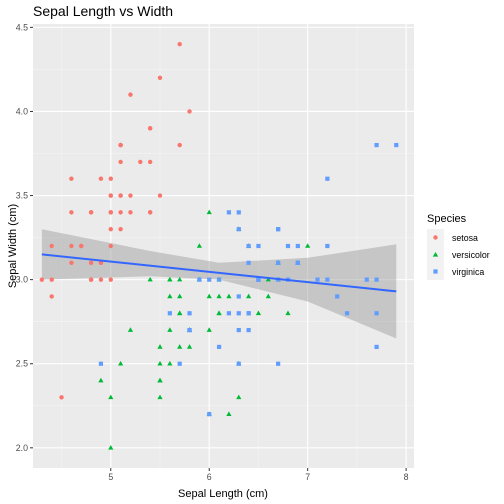  What do you see at coordinates (471, 255) in the screenshot?
I see `legend-label-versicolor: versicolor` at bounding box center [471, 255].